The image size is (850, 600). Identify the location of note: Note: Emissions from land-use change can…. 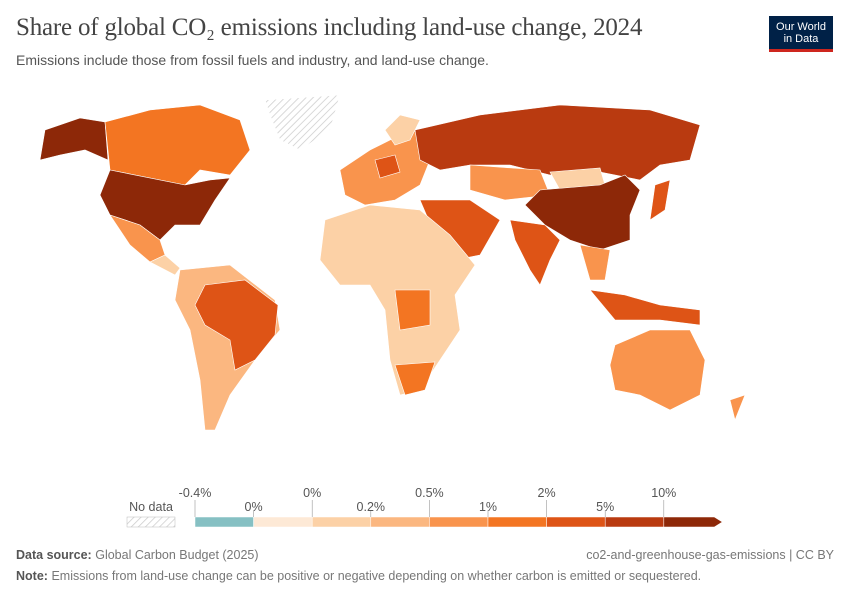
(358, 576).